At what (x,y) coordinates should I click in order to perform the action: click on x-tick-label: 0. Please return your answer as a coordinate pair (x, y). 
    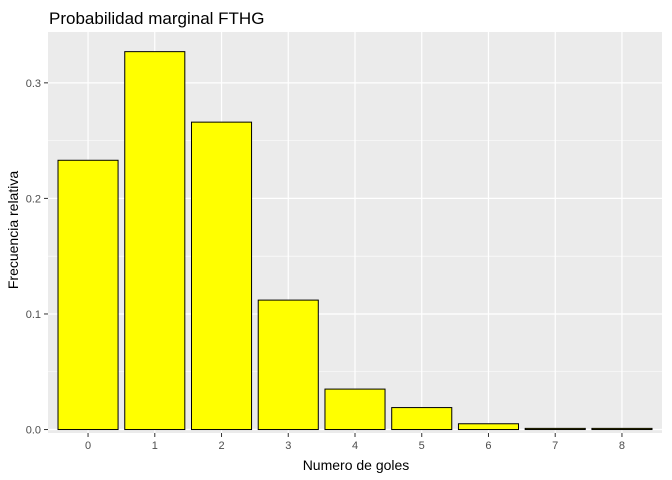
    Looking at the image, I should click on (88, 446).